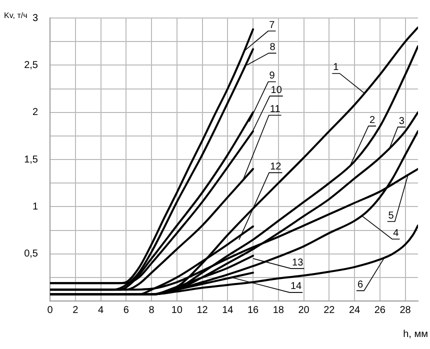 The height and width of the screenshot is (349, 430). Describe the element at coordinates (406, 310) in the screenshot. I see `x-tick-label: 28` at that location.